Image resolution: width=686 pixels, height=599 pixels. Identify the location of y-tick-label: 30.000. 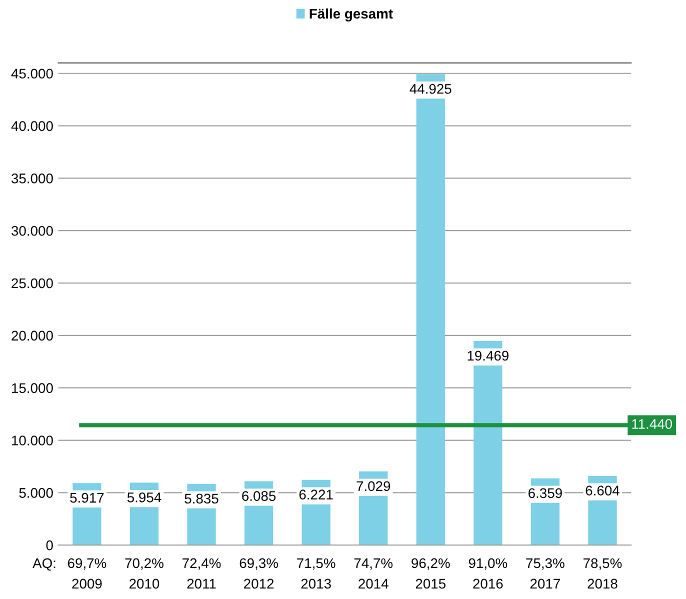
(32, 231).